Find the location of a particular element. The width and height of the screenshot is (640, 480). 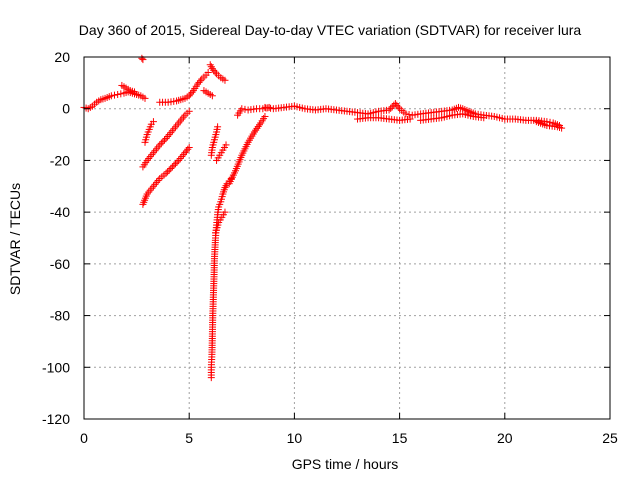

y-tick-label: 20 is located at coordinates (62, 57).